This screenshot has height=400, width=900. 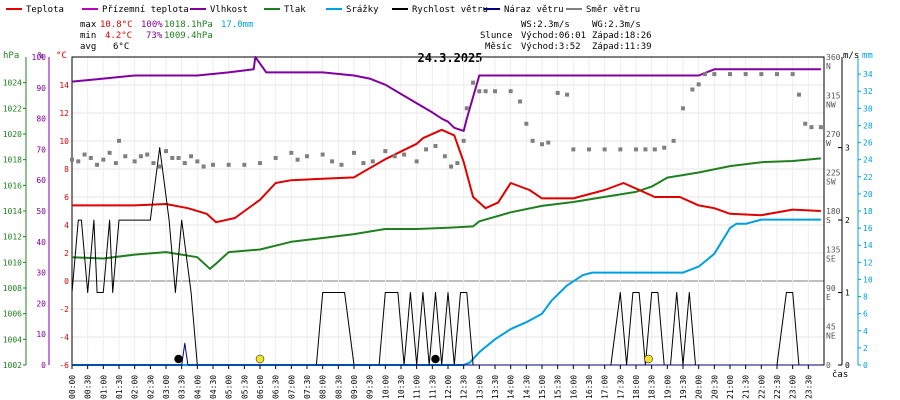 I want to click on stat-max-label: max, so click(x=88, y=25).